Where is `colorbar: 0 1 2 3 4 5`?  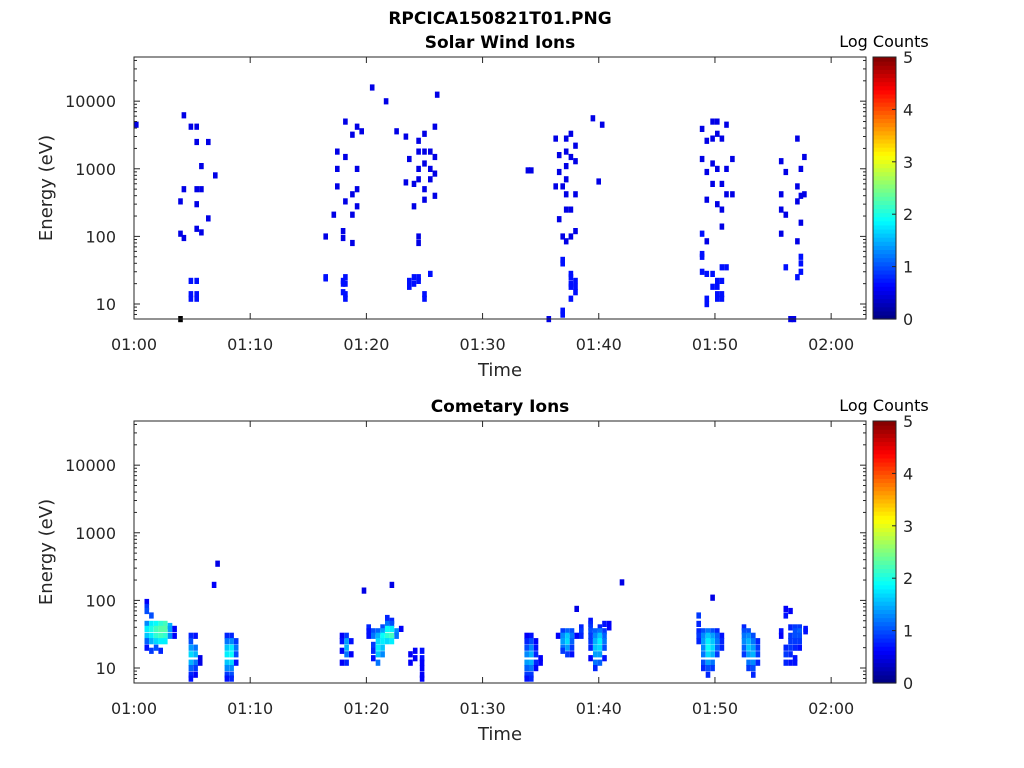 colorbar: 0 1 2 3 4 5 is located at coordinates (892, 188).